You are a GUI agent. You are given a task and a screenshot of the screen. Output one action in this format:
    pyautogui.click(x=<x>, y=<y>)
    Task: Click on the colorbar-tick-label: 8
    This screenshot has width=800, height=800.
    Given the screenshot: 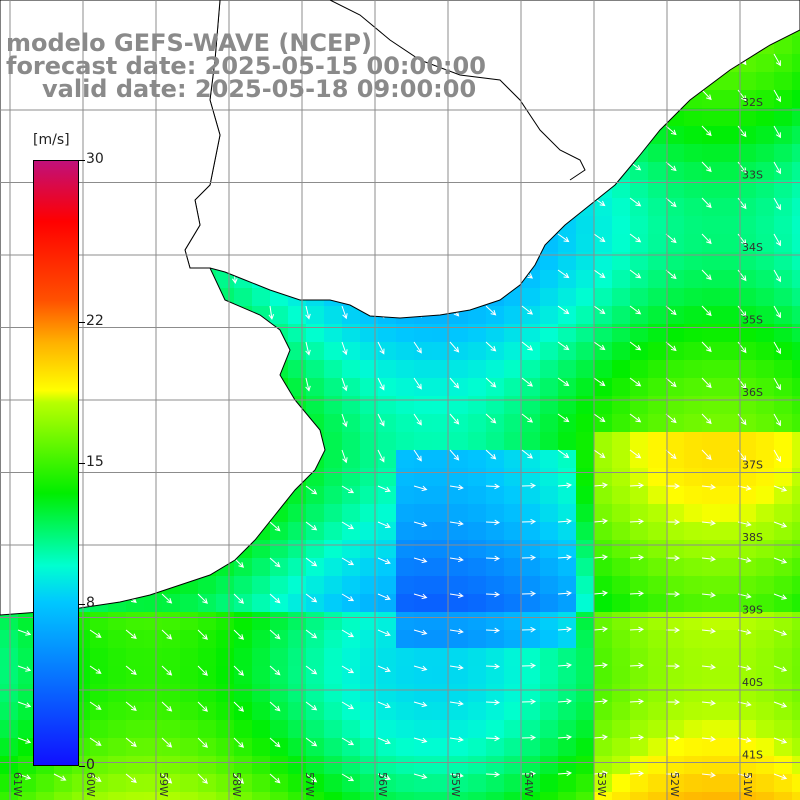 What is the action you would take?
    pyautogui.click(x=90, y=603)
    